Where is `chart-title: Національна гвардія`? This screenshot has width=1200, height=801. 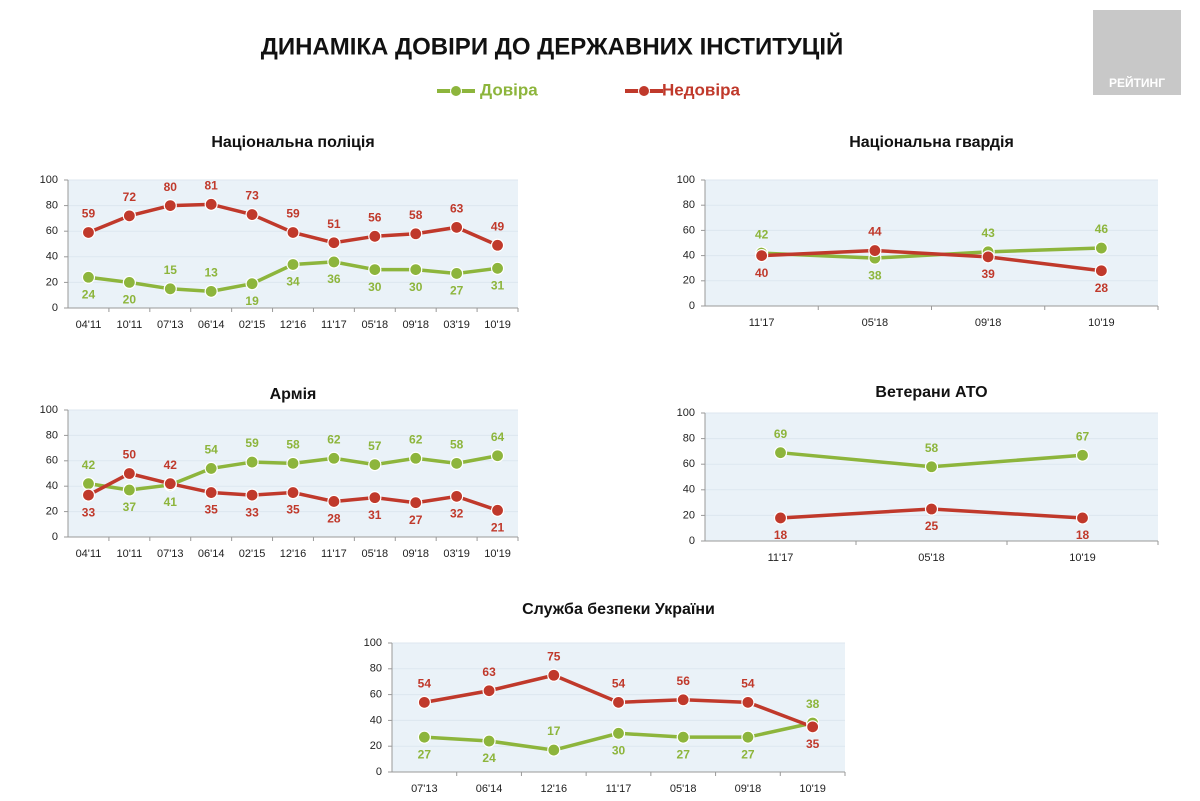 chart-title: Національна гвардія is located at coordinates (931, 142).